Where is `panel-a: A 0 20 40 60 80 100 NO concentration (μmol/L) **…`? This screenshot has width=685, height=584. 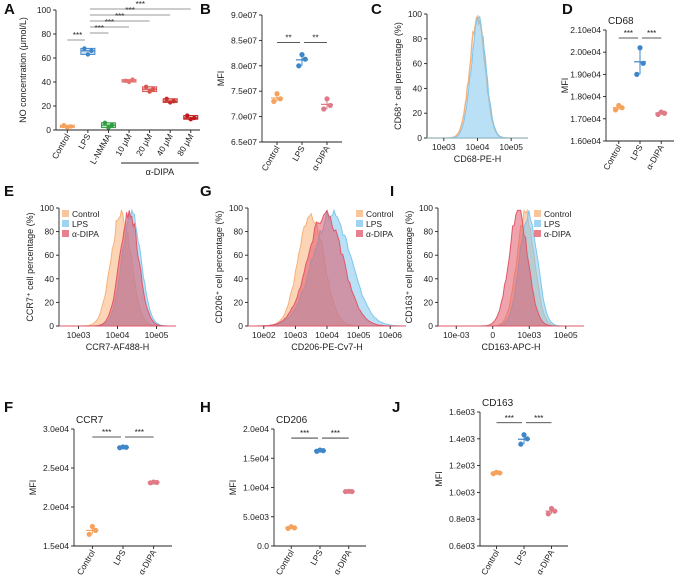 panel-a: A 0 20 40 60 80 100 NO concentration (μmol/L) **… is located at coordinates (102, 88).